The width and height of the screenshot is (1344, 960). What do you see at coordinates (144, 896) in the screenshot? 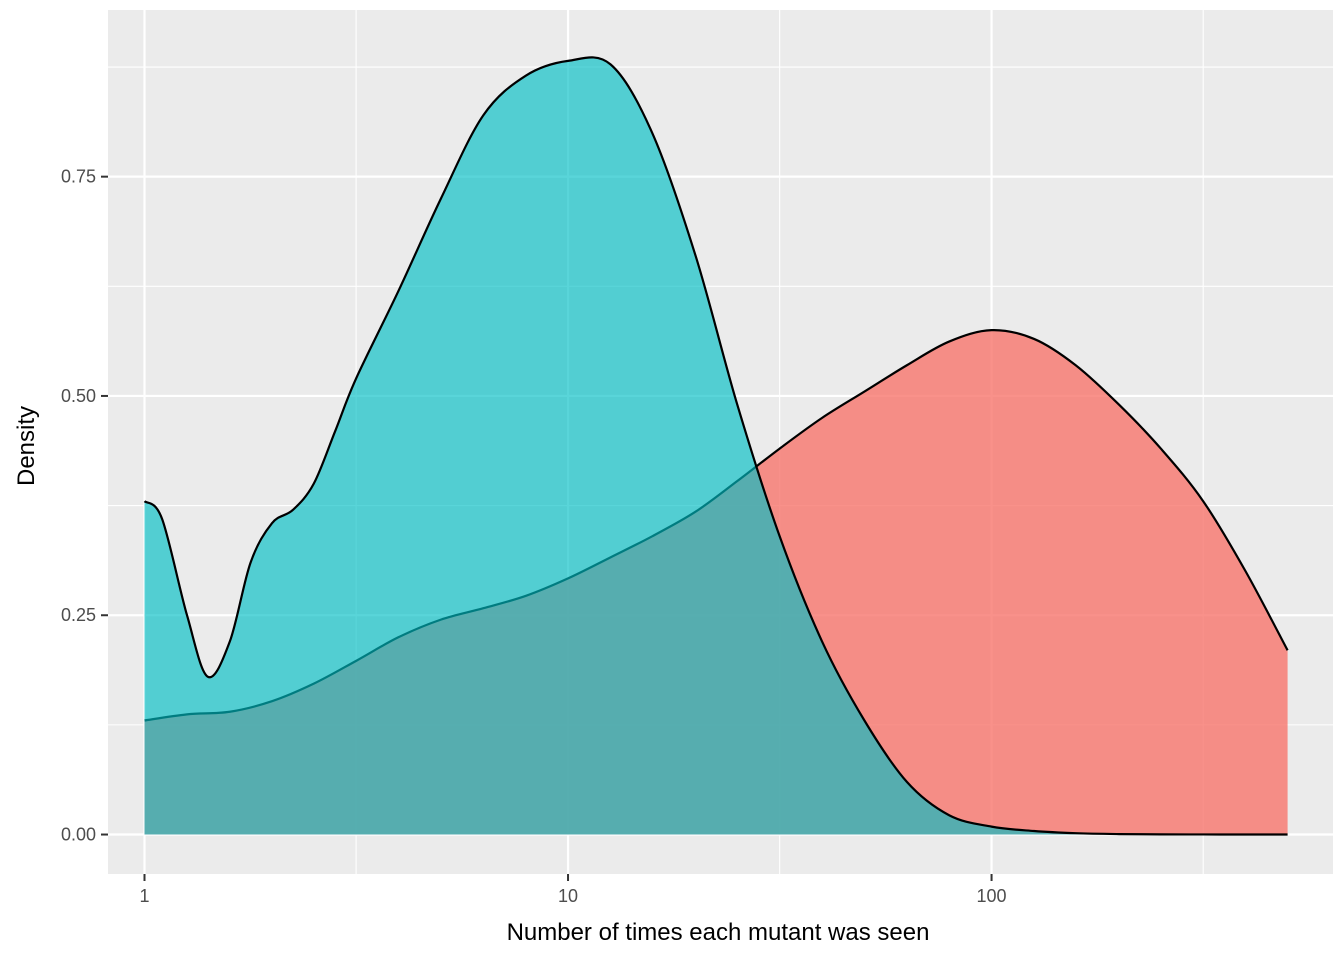
I see `x-tick-label: 1` at bounding box center [144, 896].